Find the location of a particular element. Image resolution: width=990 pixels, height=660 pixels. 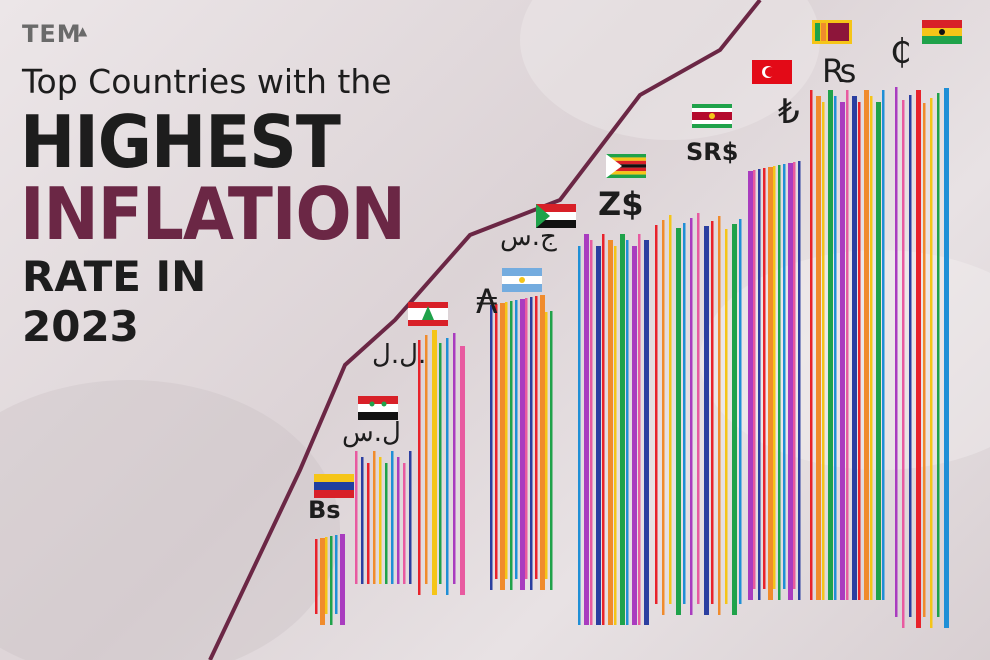

currency-symbol-suriname: SR$ is located at coordinates (712, 152).